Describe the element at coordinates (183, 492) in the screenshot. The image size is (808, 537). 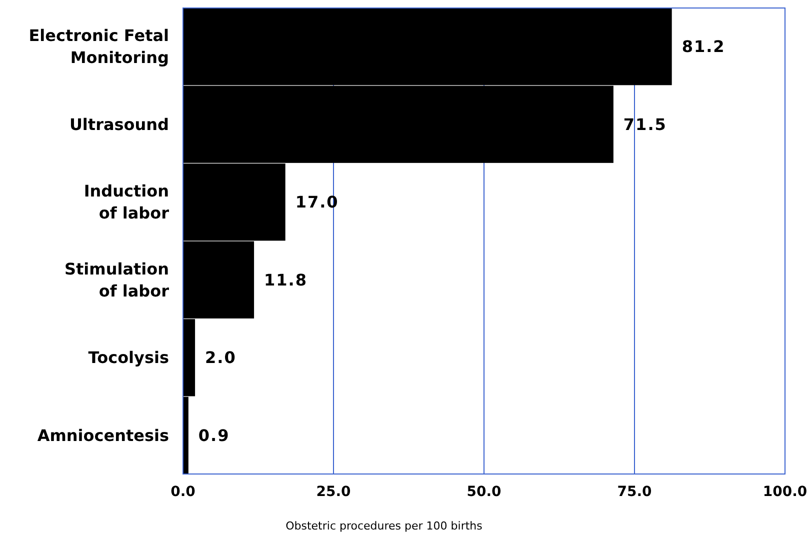
I see `x-tick-label: 0.0` at that location.